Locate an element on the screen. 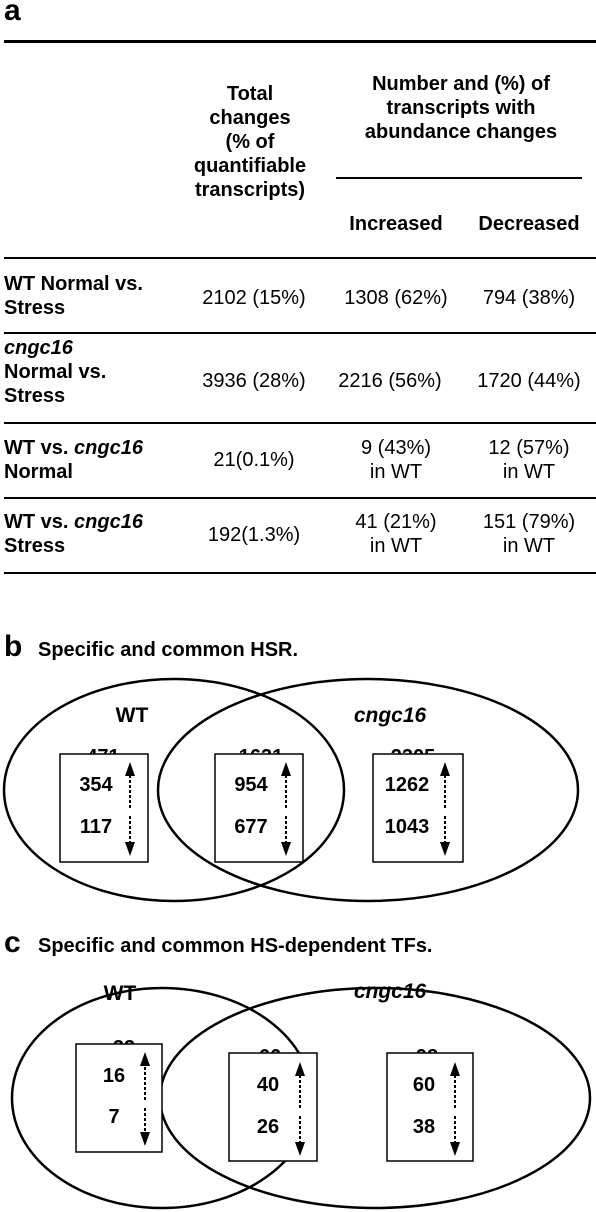  row-label: WT vs. cngc16 Stress is located at coordinates (73, 534).